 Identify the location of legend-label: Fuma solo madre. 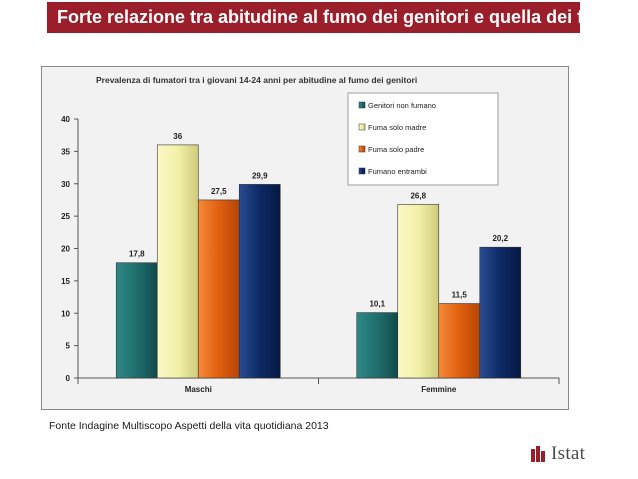
(397, 127).